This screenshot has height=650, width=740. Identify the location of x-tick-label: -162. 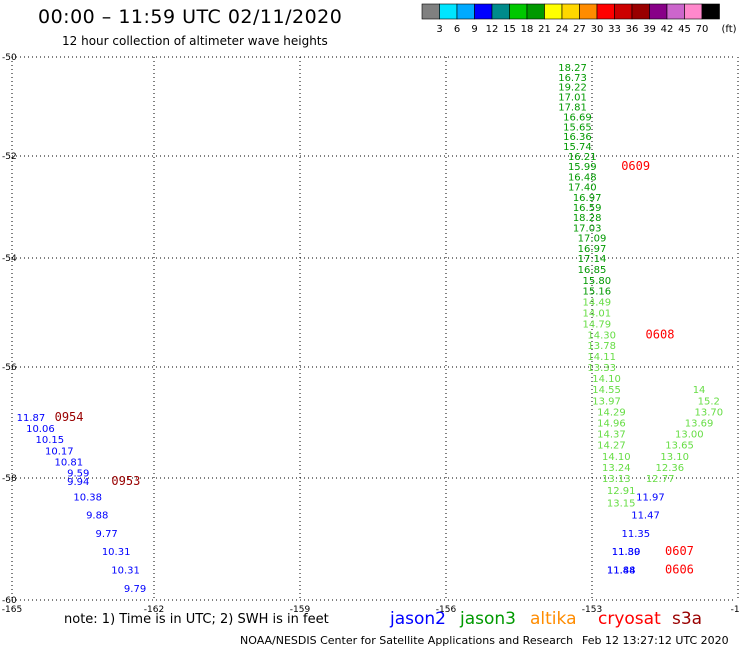
(154, 610).